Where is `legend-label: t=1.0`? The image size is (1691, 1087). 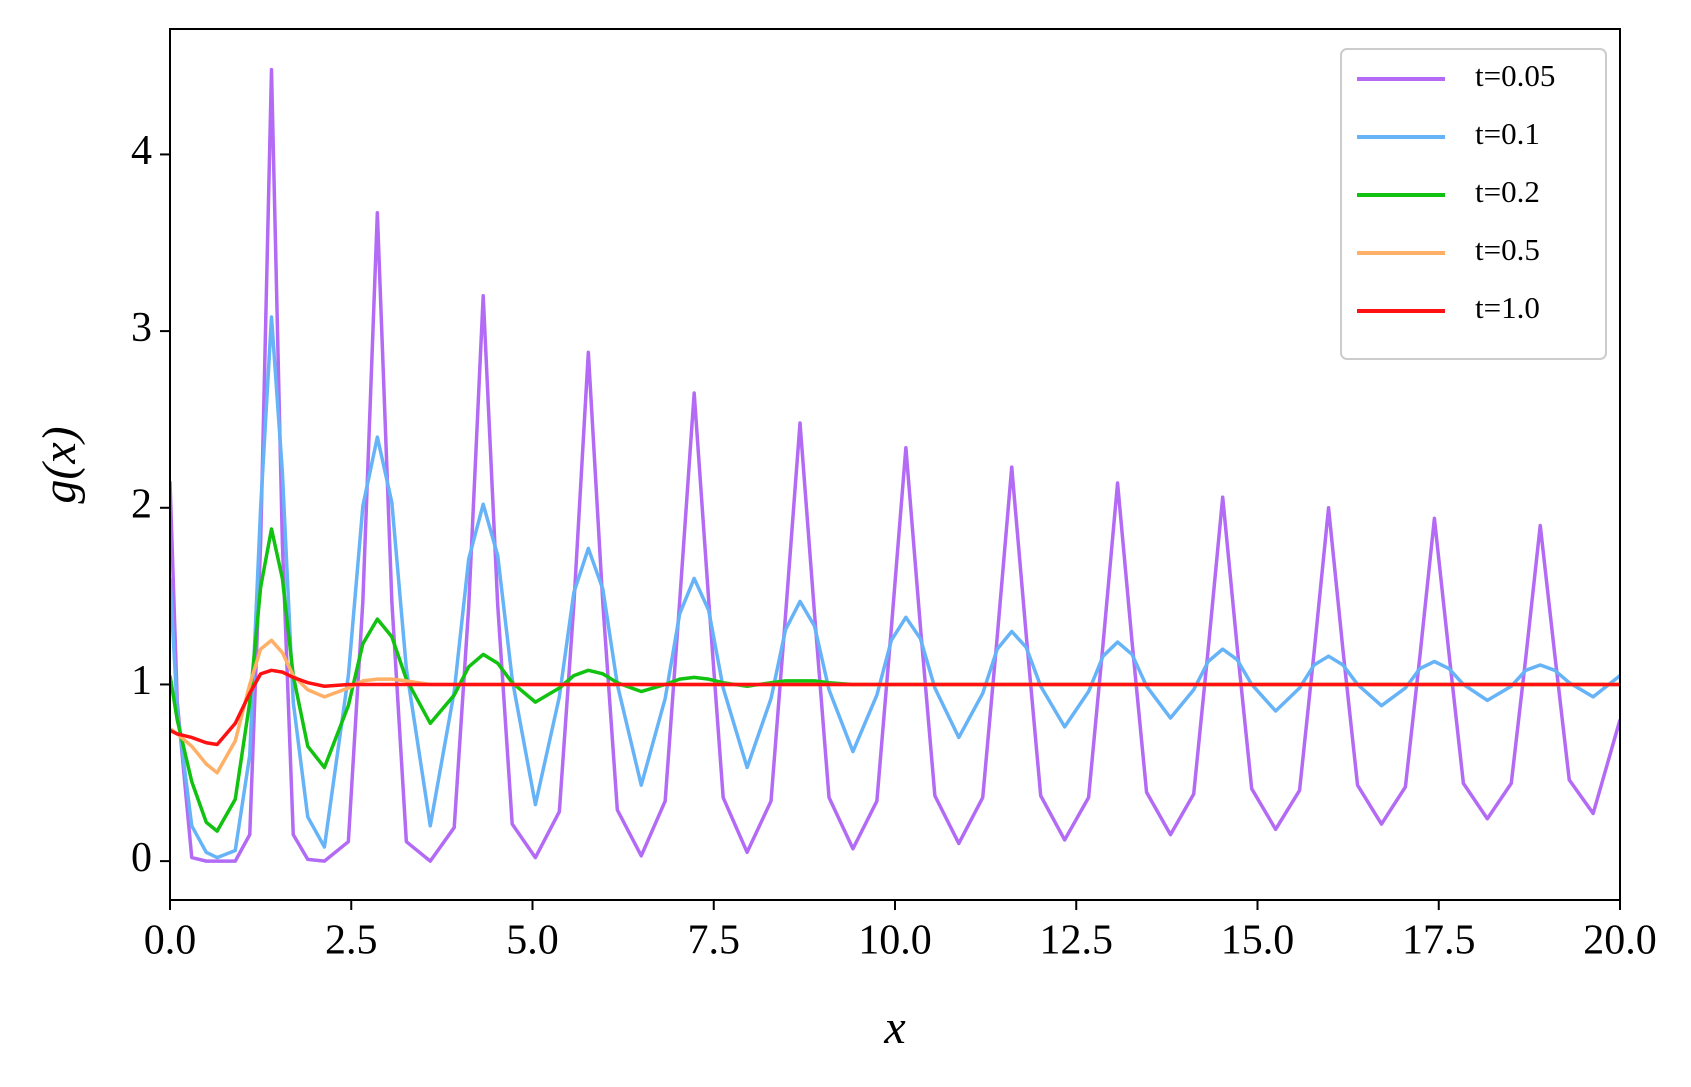
legend-label: t=1.0 is located at coordinates (1507, 307).